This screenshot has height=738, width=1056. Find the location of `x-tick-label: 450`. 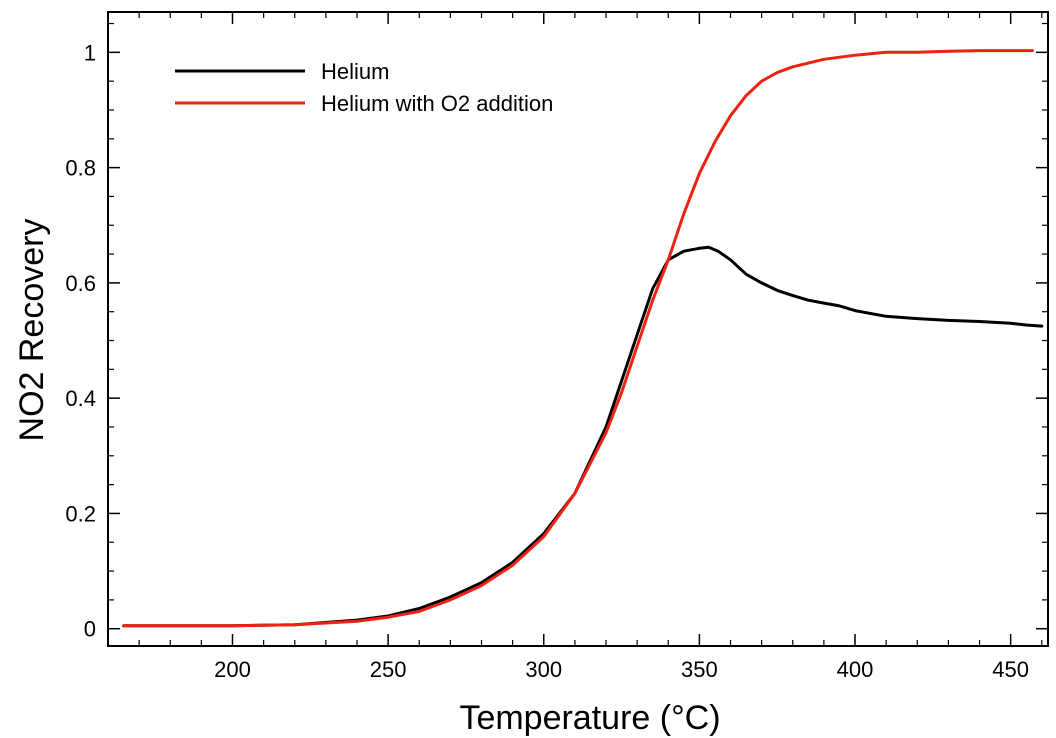

x-tick-label: 450 is located at coordinates (1010, 669).